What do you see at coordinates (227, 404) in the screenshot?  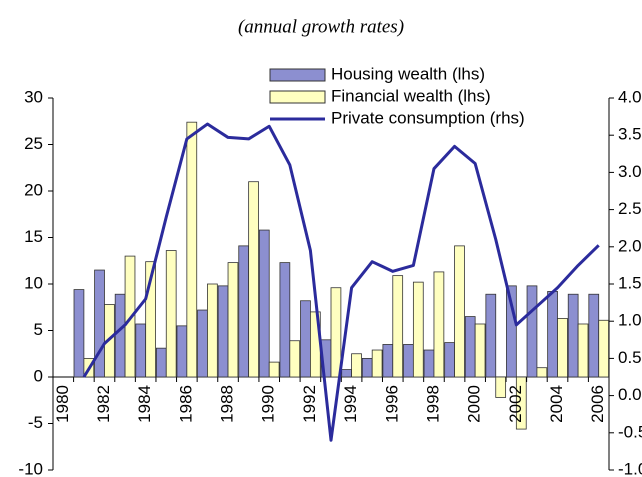 I see `x-tick-label: 1988` at bounding box center [227, 404].